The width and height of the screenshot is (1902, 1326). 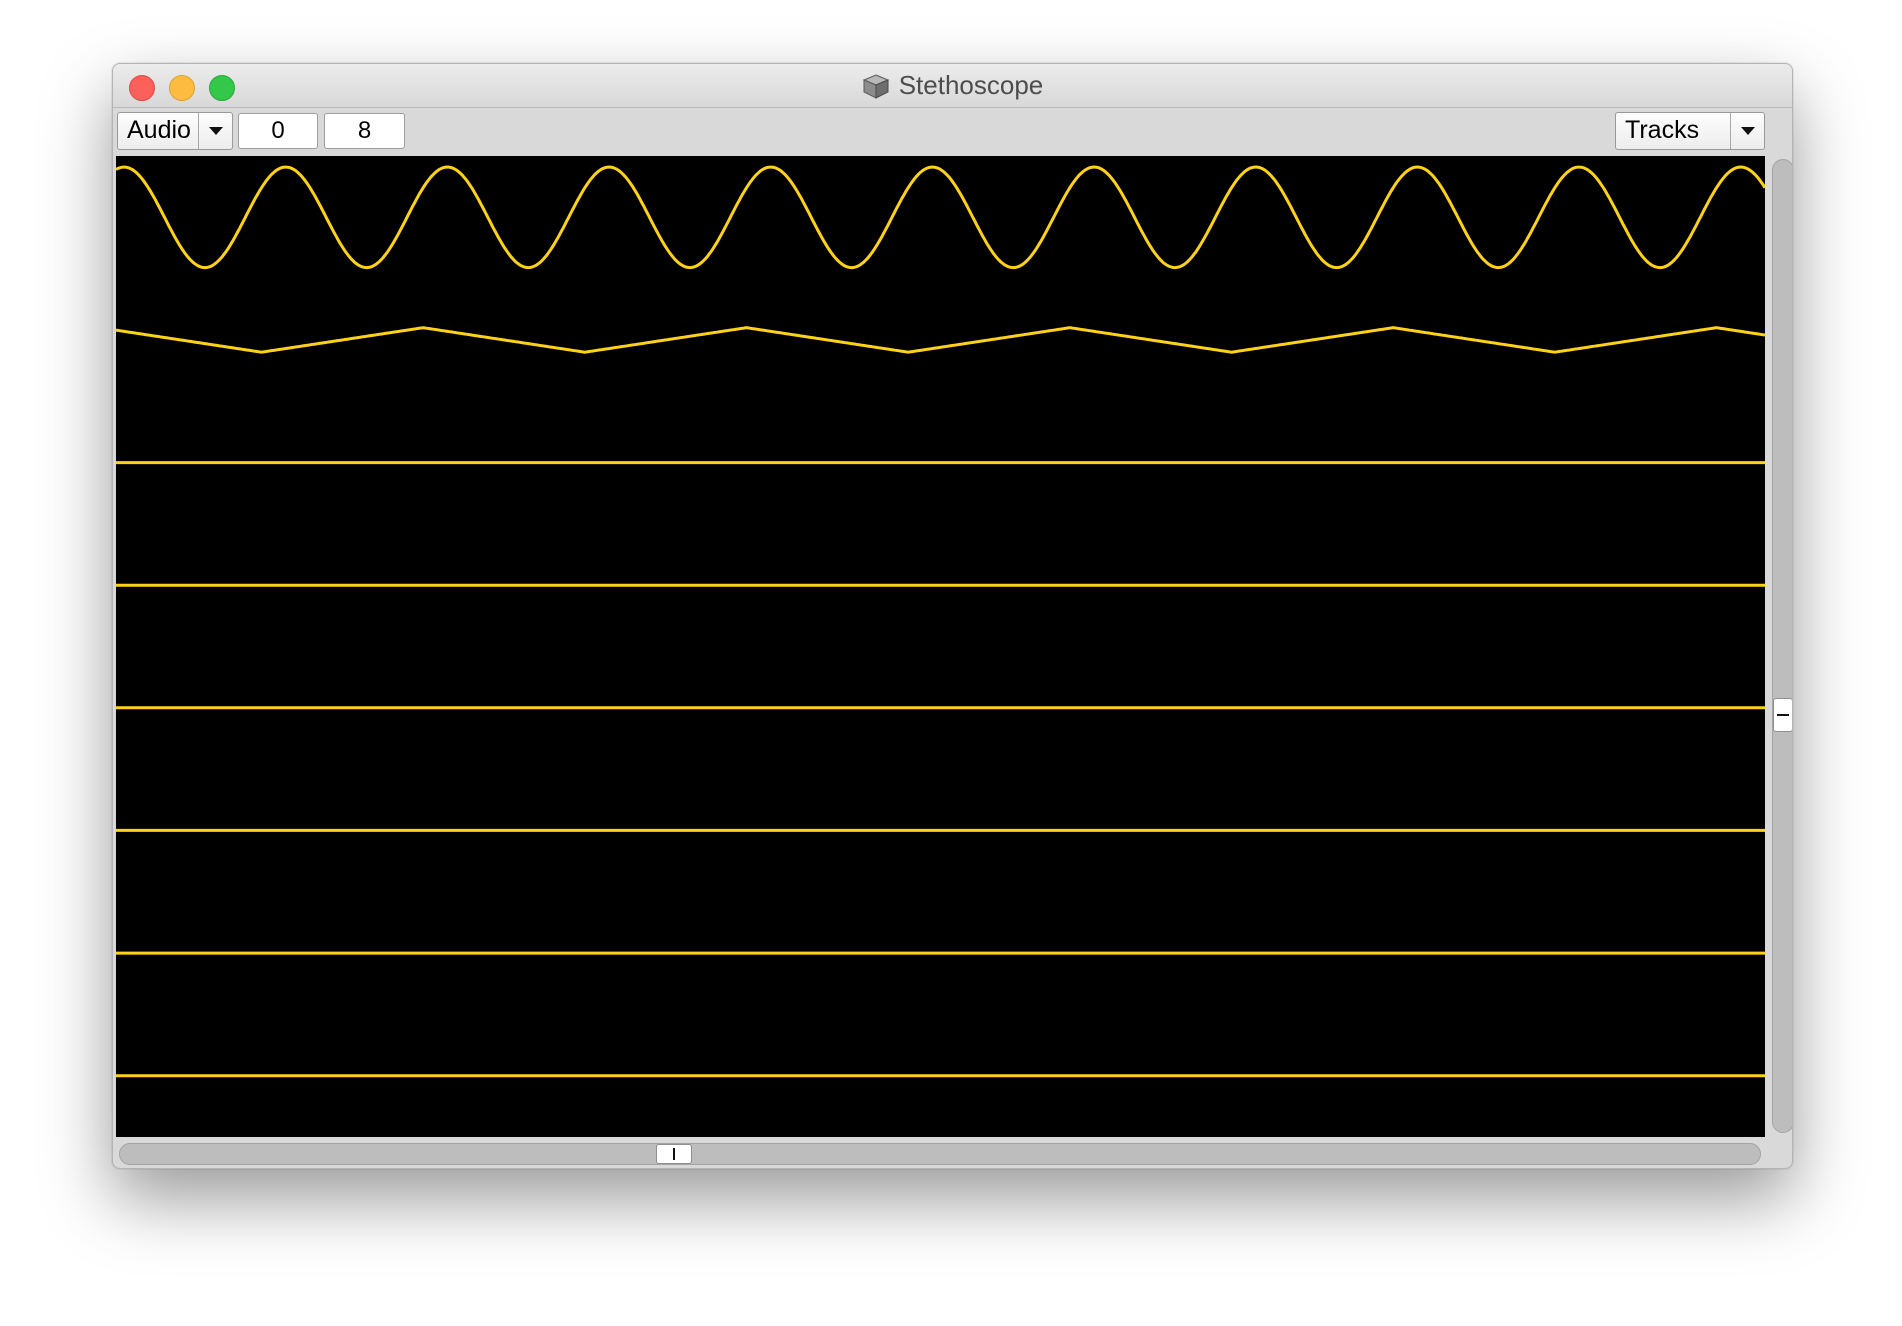 What do you see at coordinates (674, 1154) in the screenshot?
I see `horizontal-zoom-knob` at bounding box center [674, 1154].